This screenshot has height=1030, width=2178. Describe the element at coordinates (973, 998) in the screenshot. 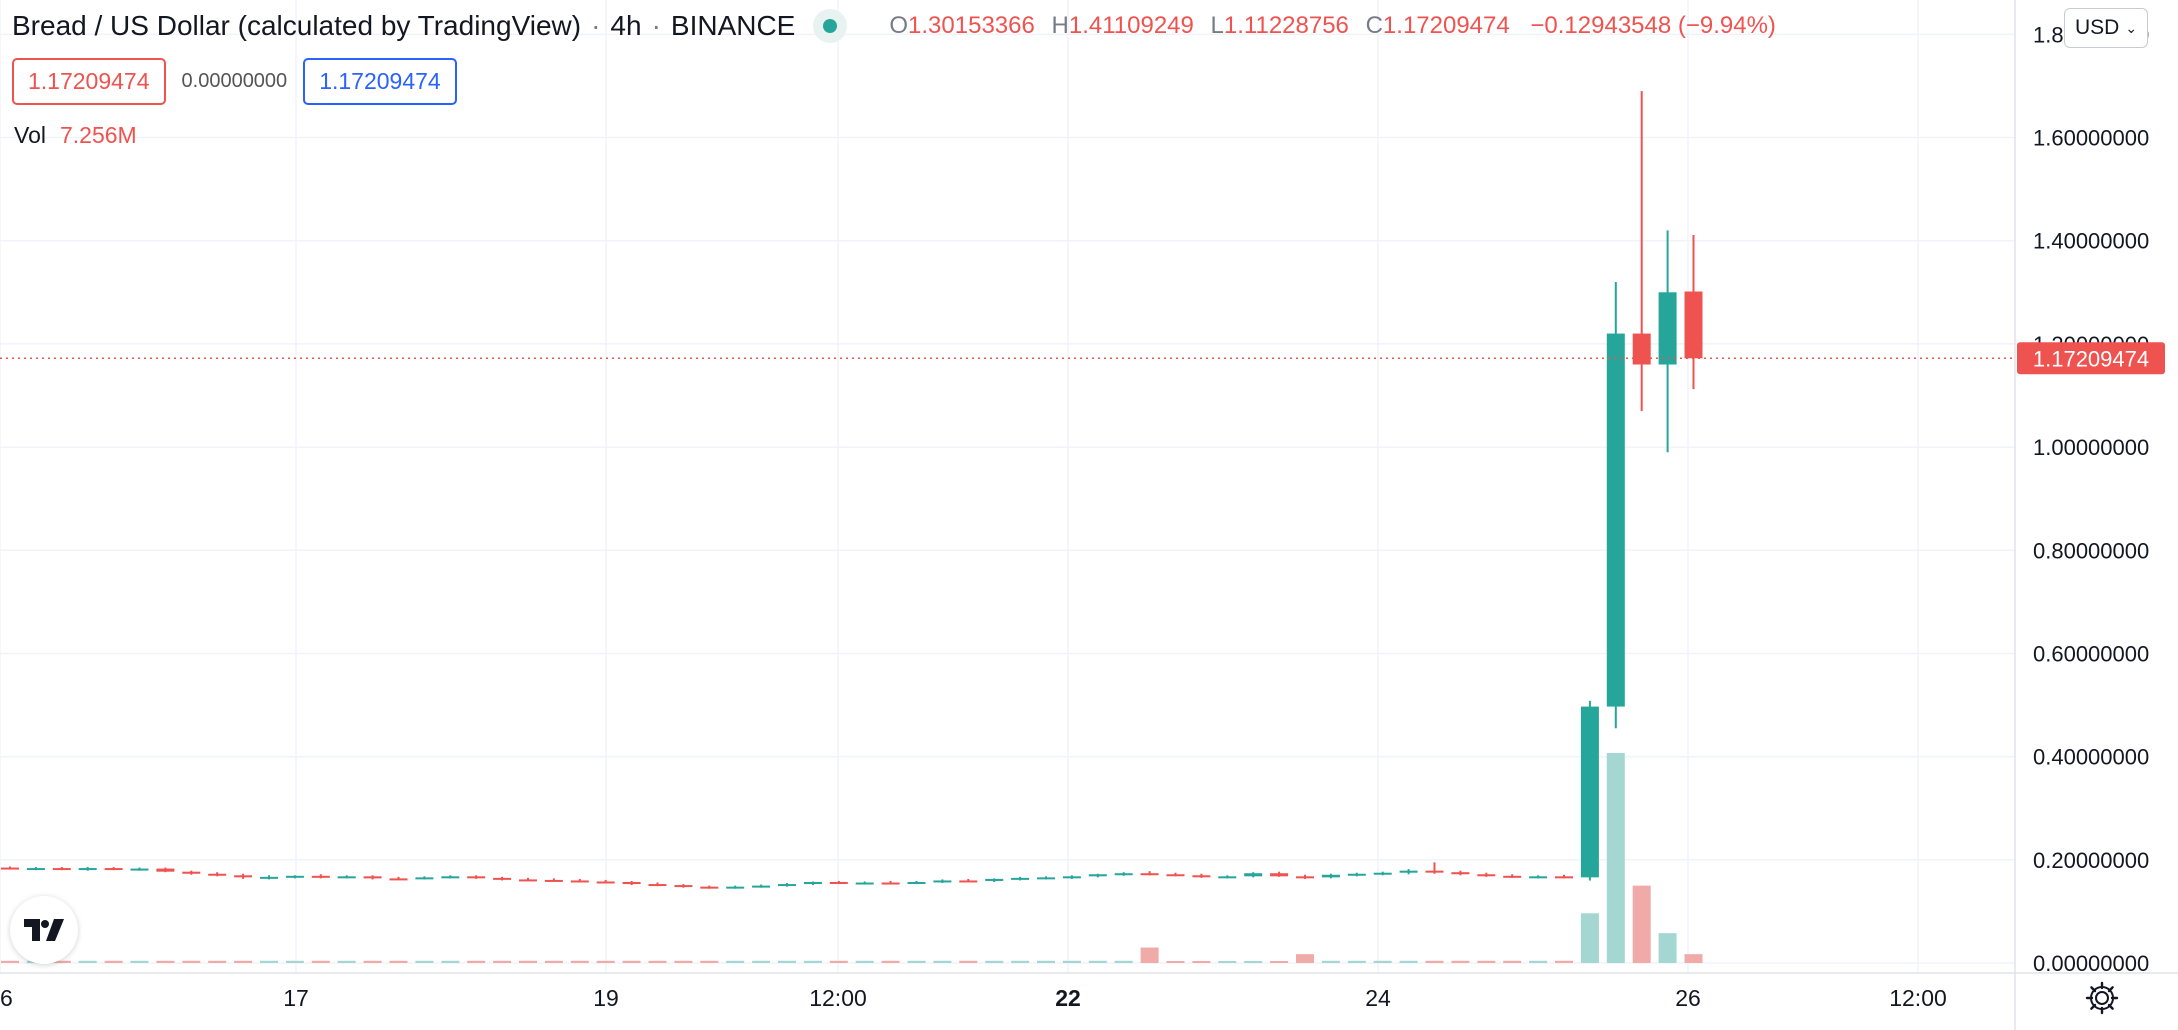

I see `time-axis: 16 17 19 12:00 22 24 26 12:00` at that location.